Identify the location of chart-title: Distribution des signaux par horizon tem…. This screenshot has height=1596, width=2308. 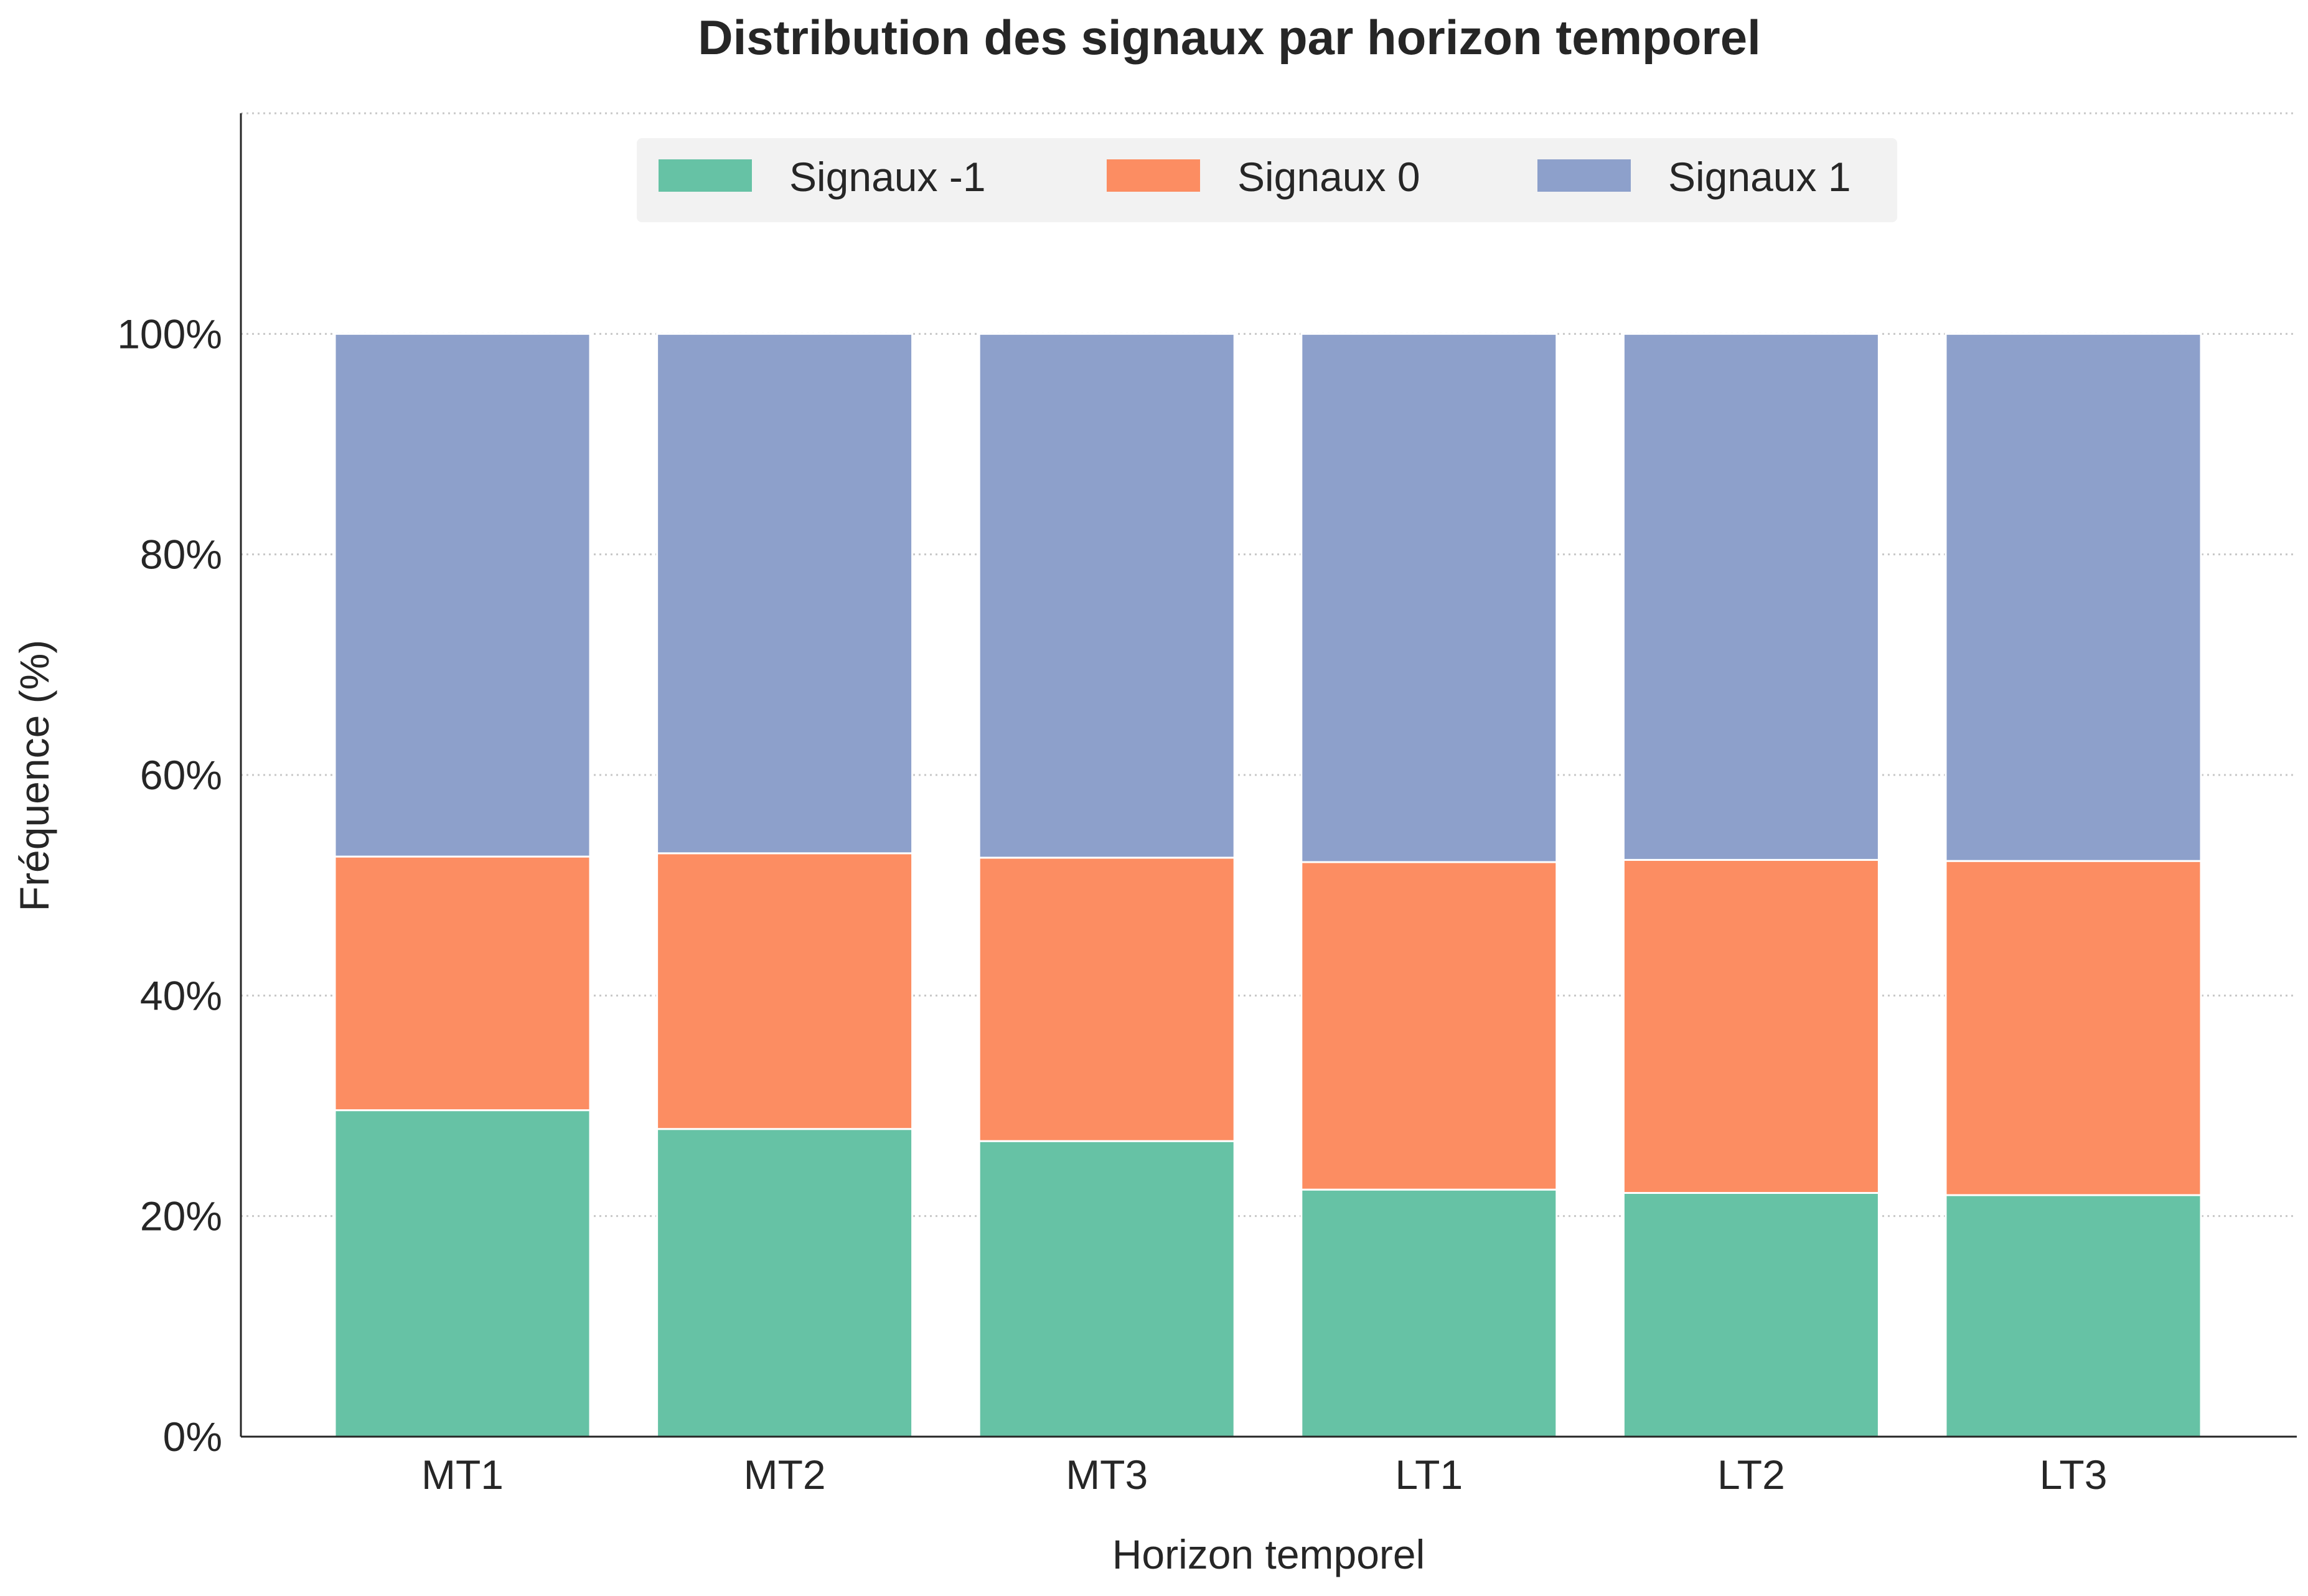
(1229, 37).